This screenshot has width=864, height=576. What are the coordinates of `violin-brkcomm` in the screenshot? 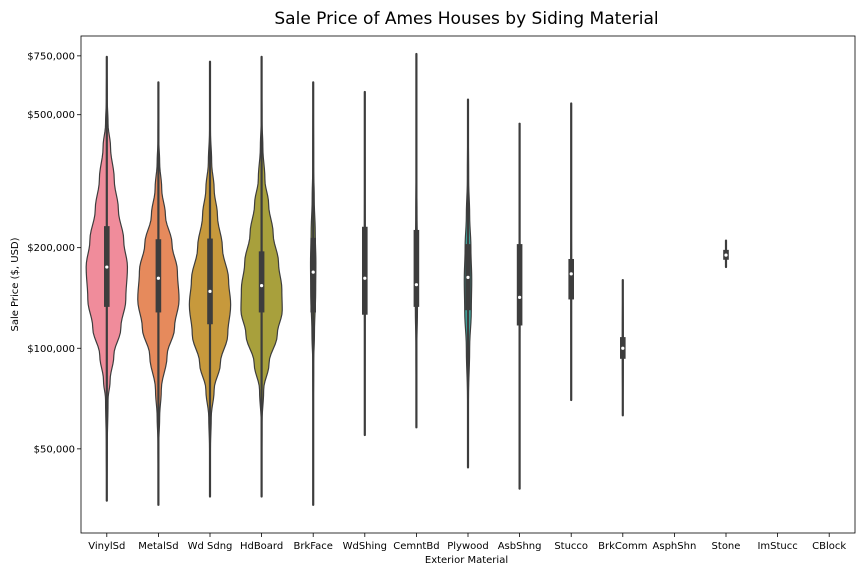 It's located at (623, 347).